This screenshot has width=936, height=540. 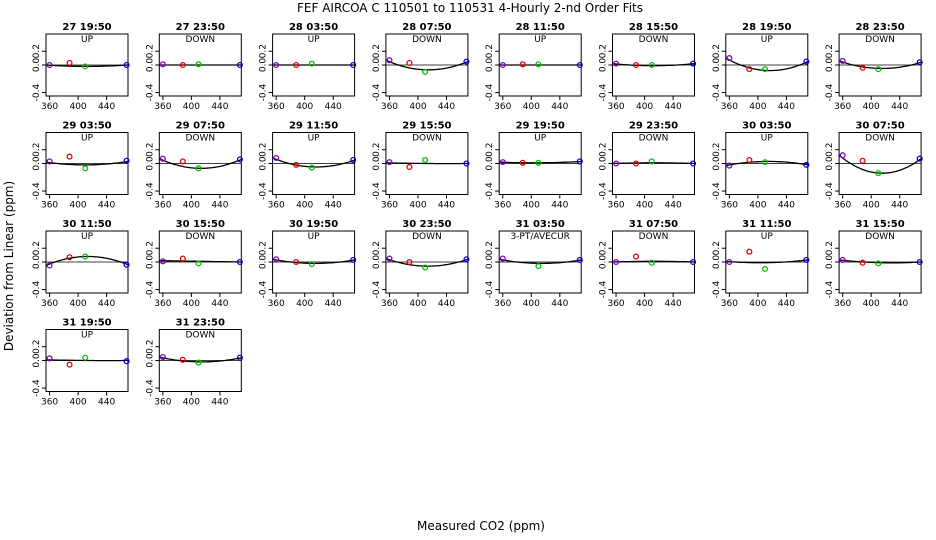 I want to click on panel: 29 07:50 DOWN 360 400 440 -0.4 0.00.2, so click(x=194, y=166).